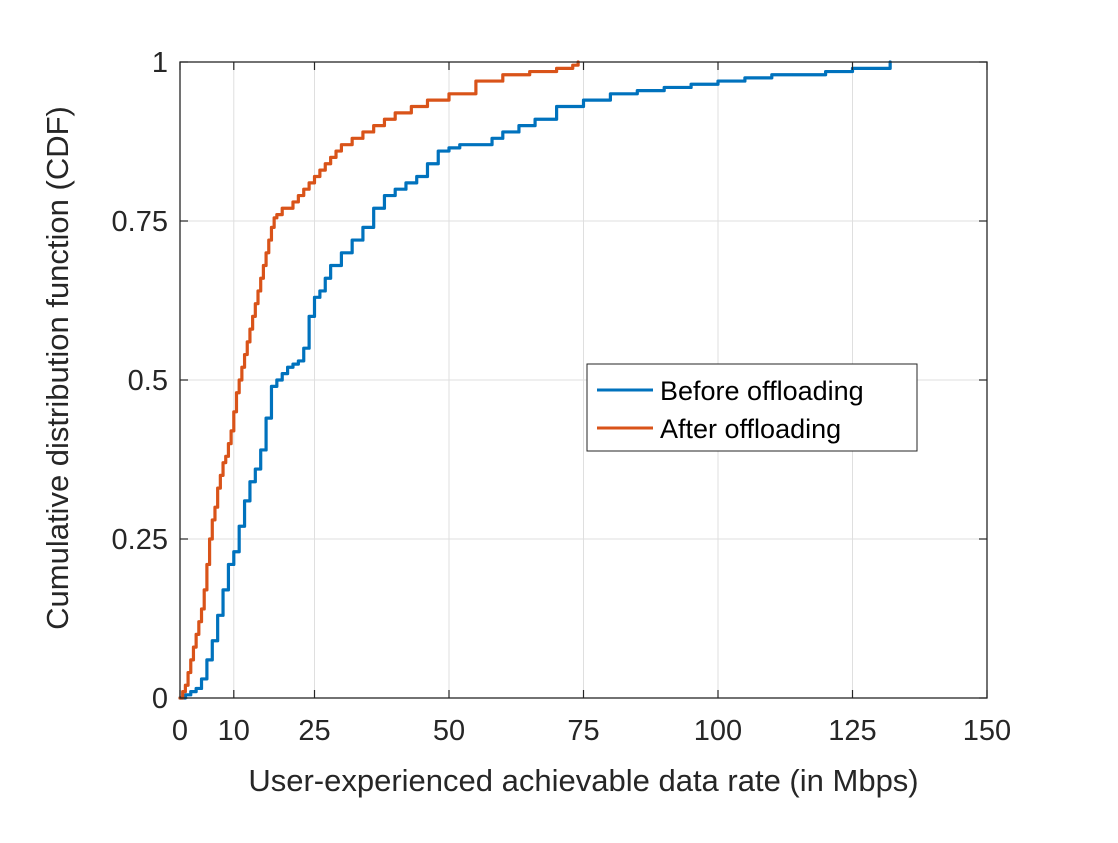 The height and width of the screenshot is (843, 1118). What do you see at coordinates (140, 222) in the screenshot?
I see `y-tick-label: 0.75` at bounding box center [140, 222].